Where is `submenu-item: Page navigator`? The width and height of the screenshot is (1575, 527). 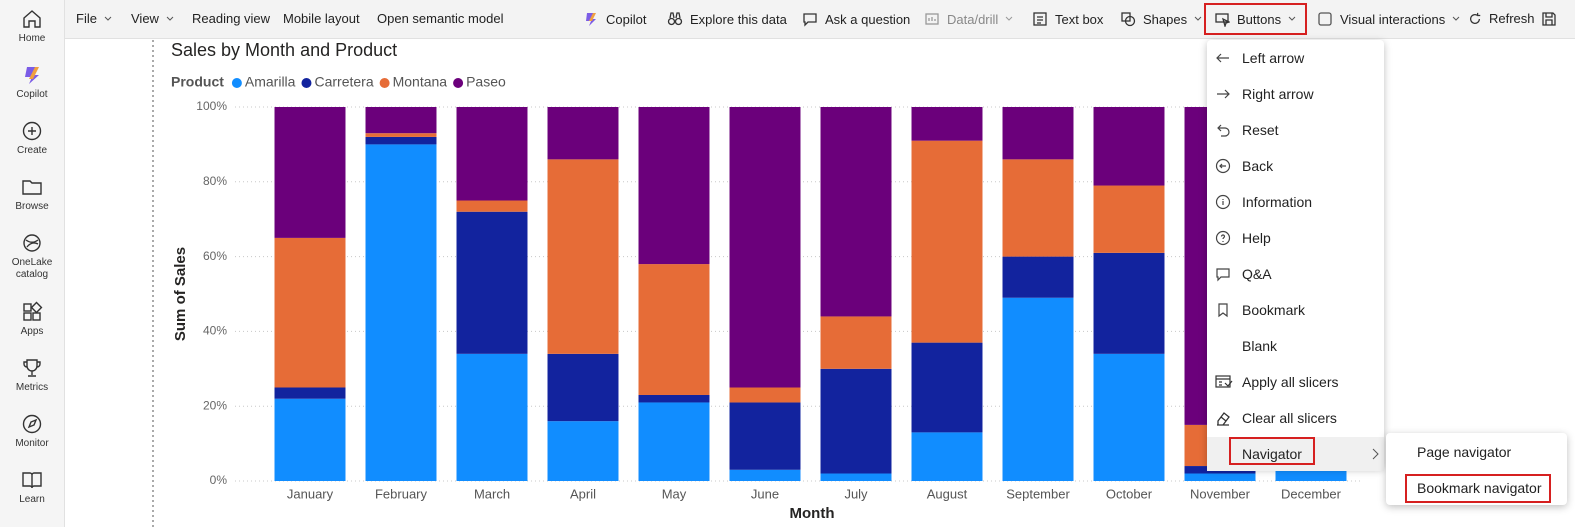
submenu-item: Page navigator is located at coordinates (1464, 452).